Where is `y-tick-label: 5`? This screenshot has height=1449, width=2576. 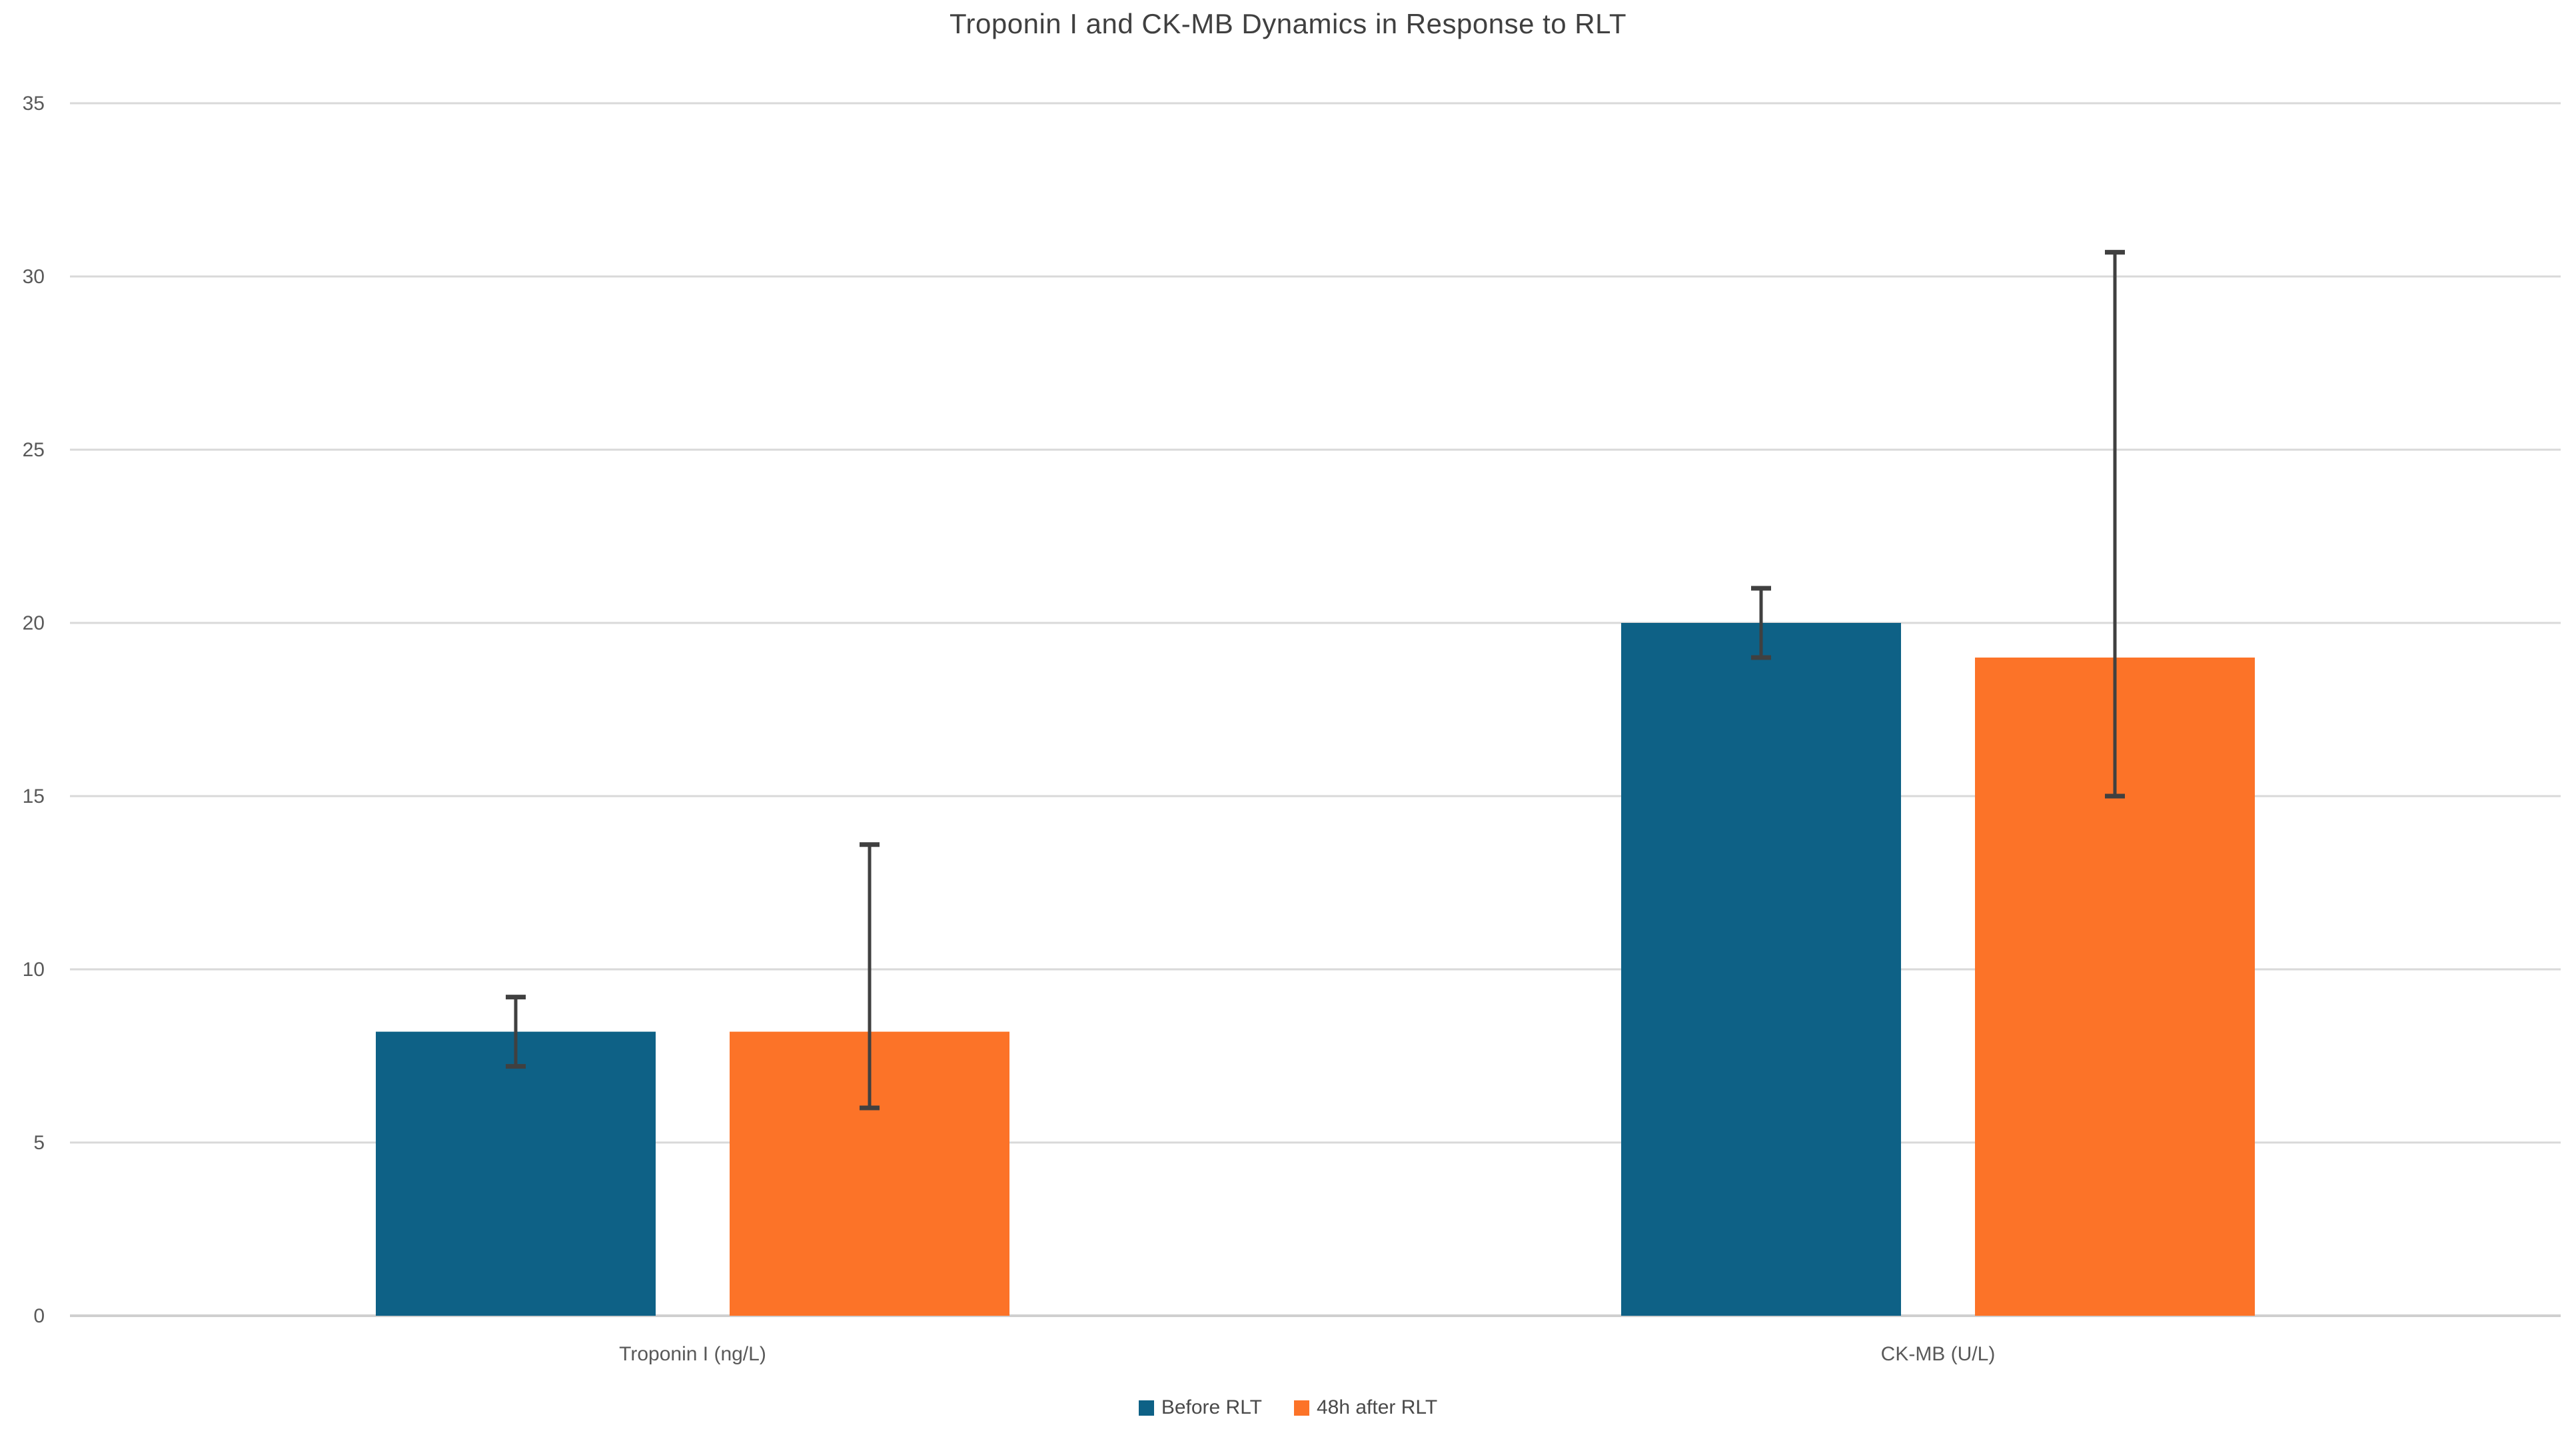
y-tick-label: 5 is located at coordinates (39, 1143).